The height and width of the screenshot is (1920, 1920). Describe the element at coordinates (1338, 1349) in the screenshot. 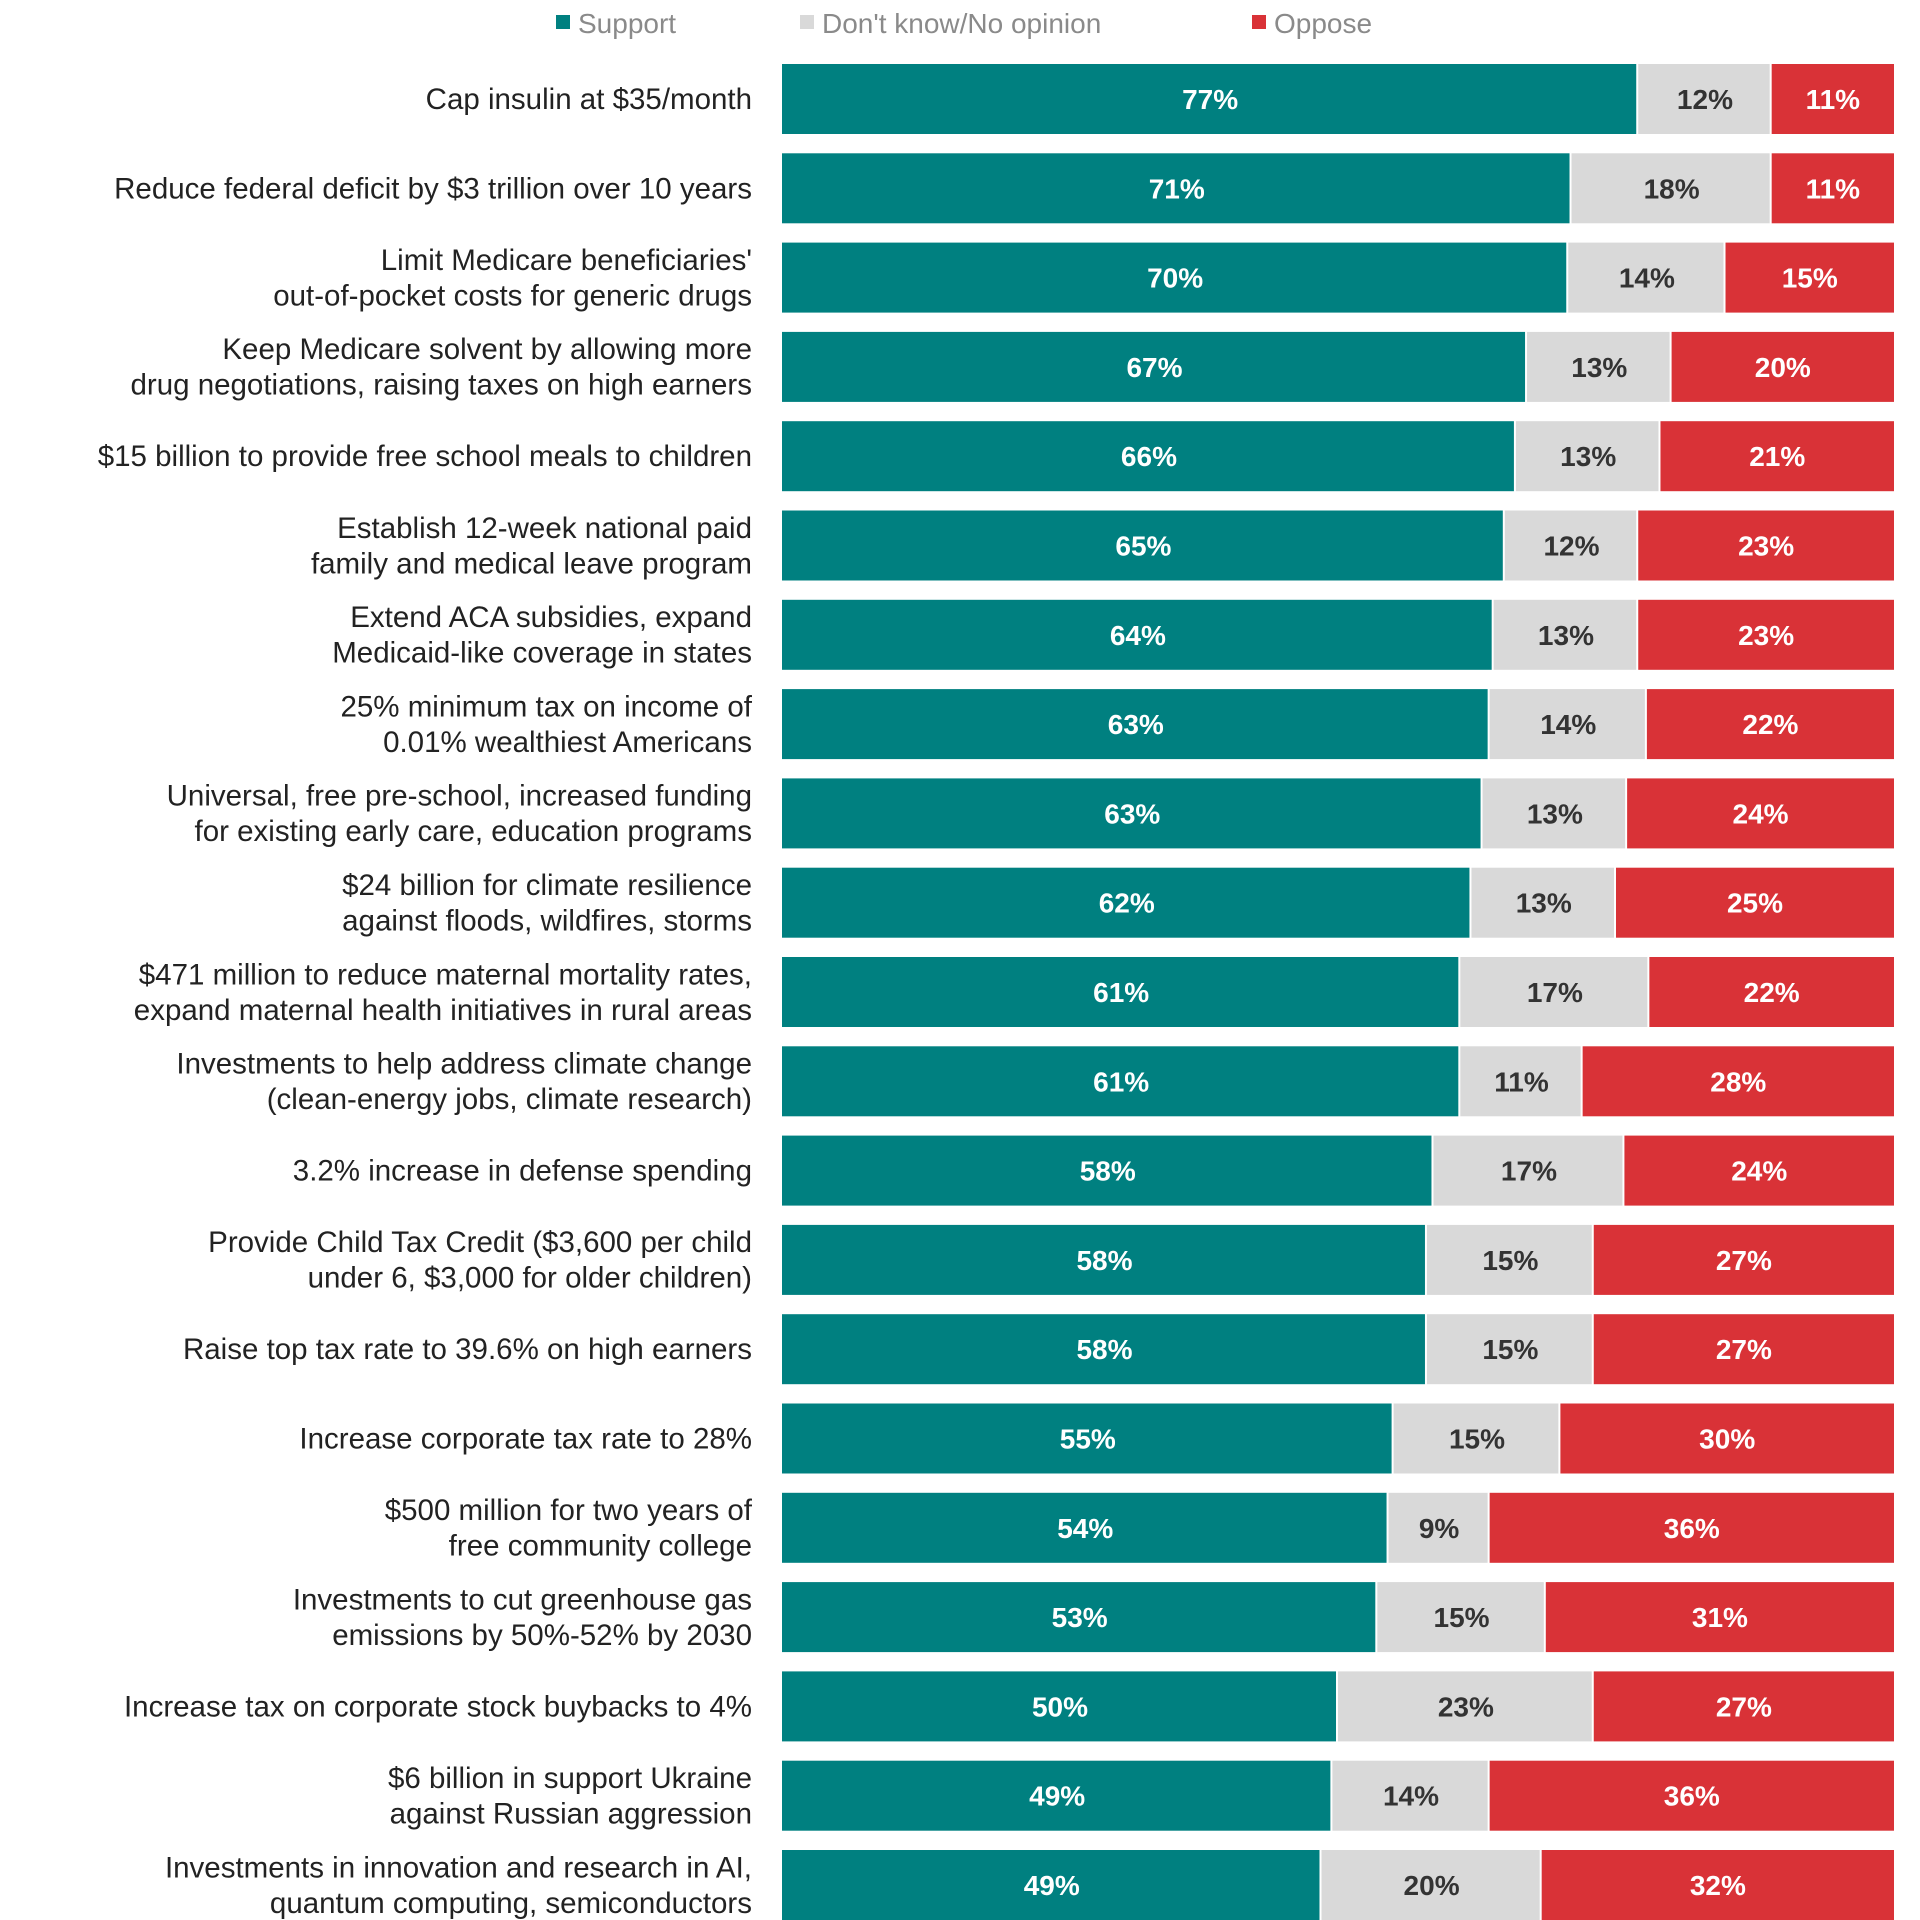

I see `bar-row: 58% 15% 27%` at that location.